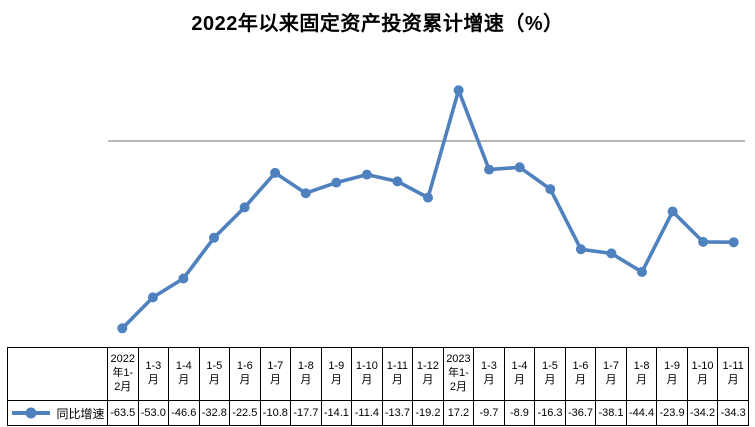 The height and width of the screenshot is (427, 755). Describe the element at coordinates (123, 413) in the screenshot. I see `value-cell: -63.5` at that location.